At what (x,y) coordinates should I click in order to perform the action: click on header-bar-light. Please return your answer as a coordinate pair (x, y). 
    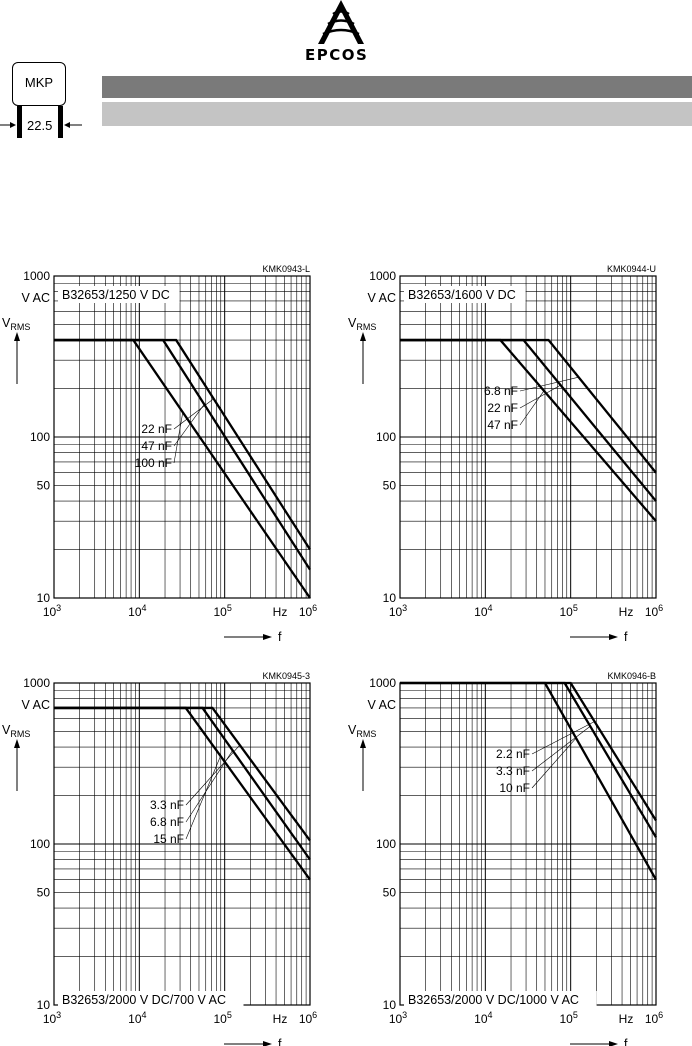
    Looking at the image, I should click on (397, 114).